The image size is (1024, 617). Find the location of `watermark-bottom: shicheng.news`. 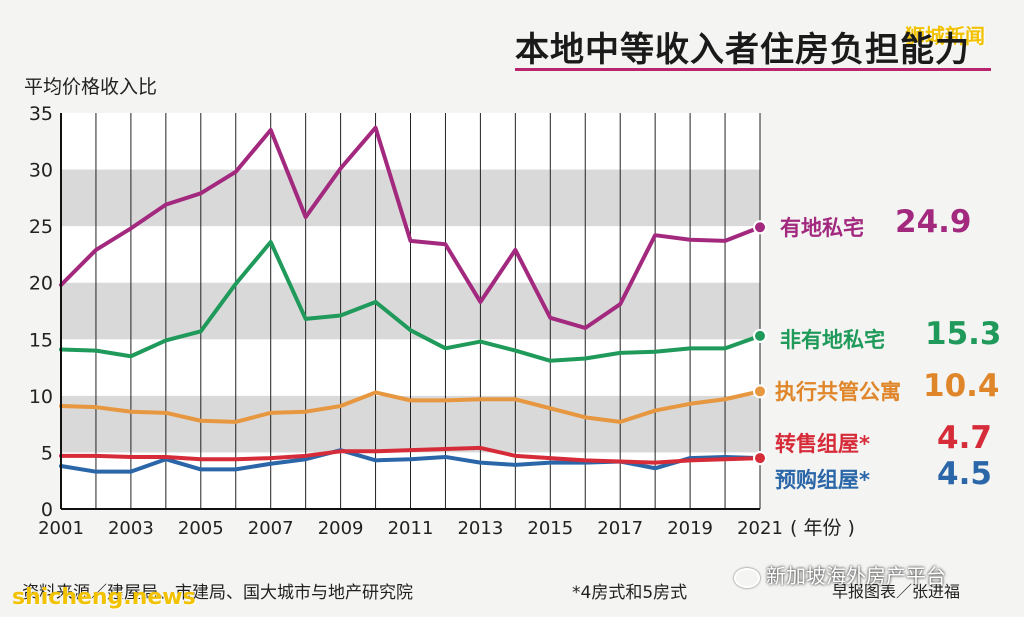

watermark-bottom: shicheng.news is located at coordinates (104, 597).